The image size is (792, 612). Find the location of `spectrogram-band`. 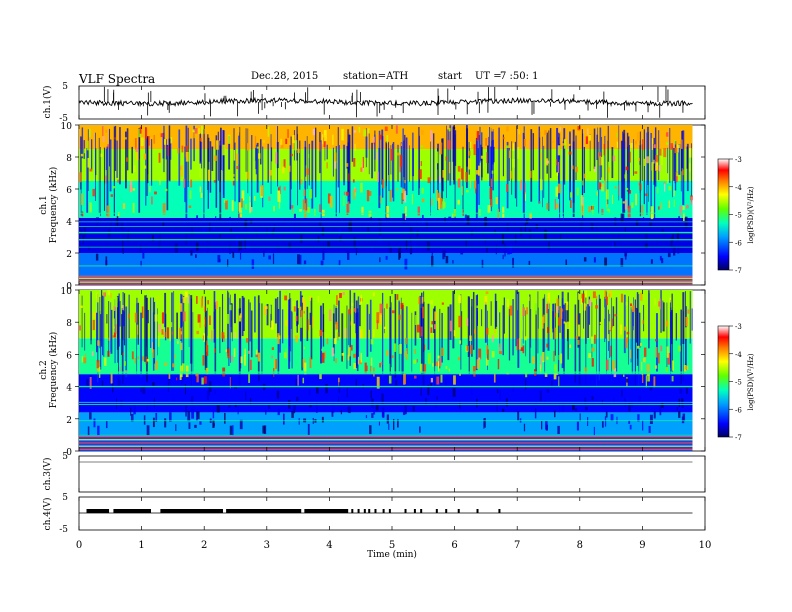

spectrogram-band is located at coordinates (386, 264).